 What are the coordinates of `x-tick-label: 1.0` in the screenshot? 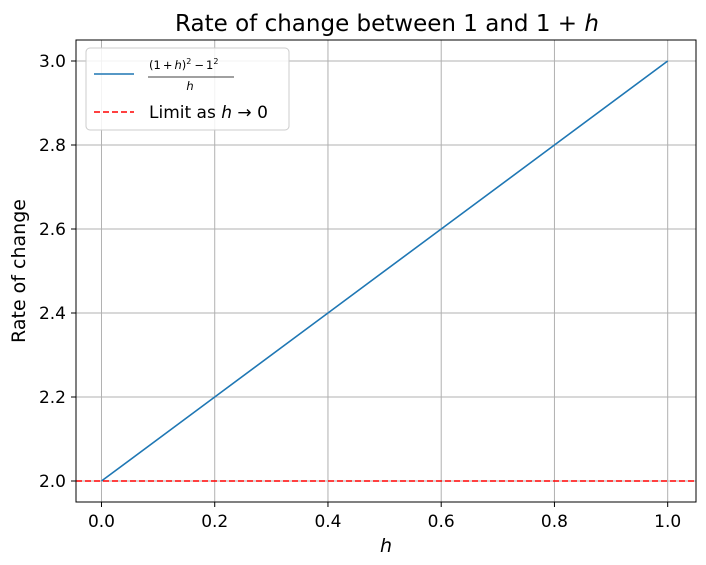 It's located at (667, 522).